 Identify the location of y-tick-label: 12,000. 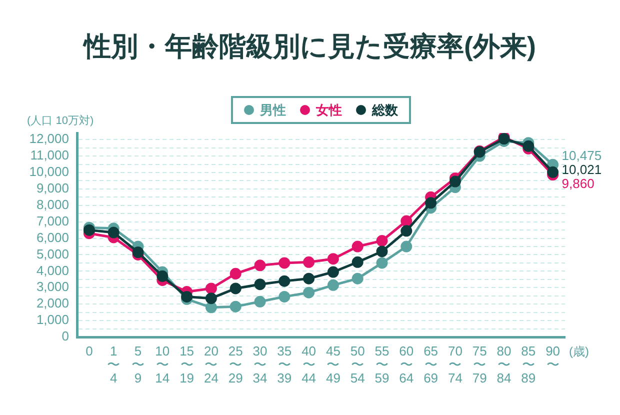
(49, 138).